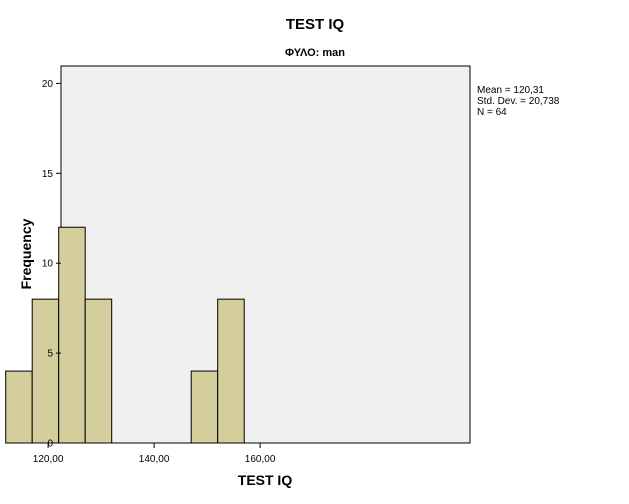  I want to click on chart-subtitle: ΦΥΛΟ: man, so click(315, 53).